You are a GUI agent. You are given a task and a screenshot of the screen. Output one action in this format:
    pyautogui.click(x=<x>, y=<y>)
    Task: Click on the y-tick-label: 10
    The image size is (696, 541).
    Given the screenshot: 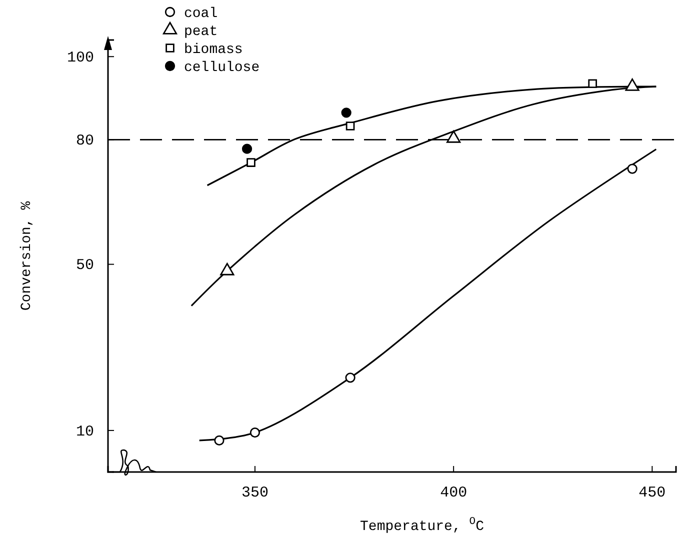 What is the action you would take?
    pyautogui.click(x=85, y=431)
    